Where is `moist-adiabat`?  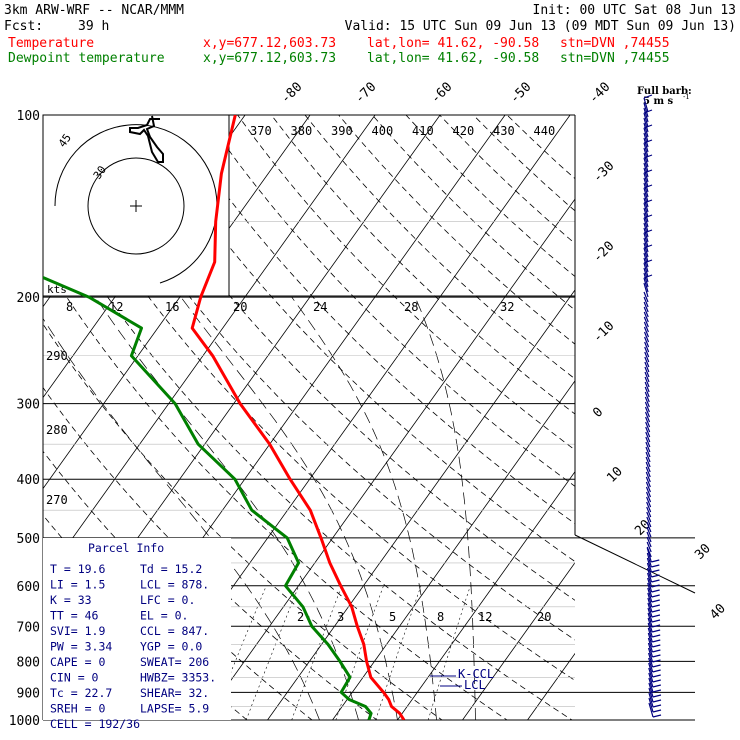 moist-adiabat is located at coordinates (445, 508).